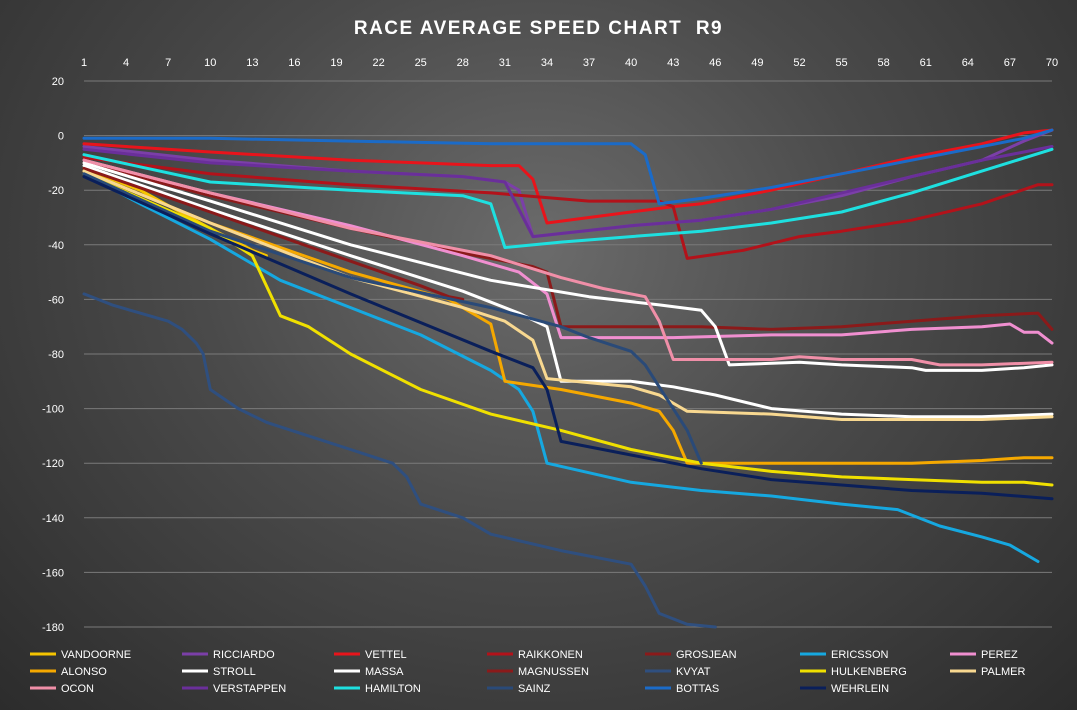 The height and width of the screenshot is (710, 1077). What do you see at coordinates (234, 672) in the screenshot?
I see `legend-label: STROLL` at bounding box center [234, 672].